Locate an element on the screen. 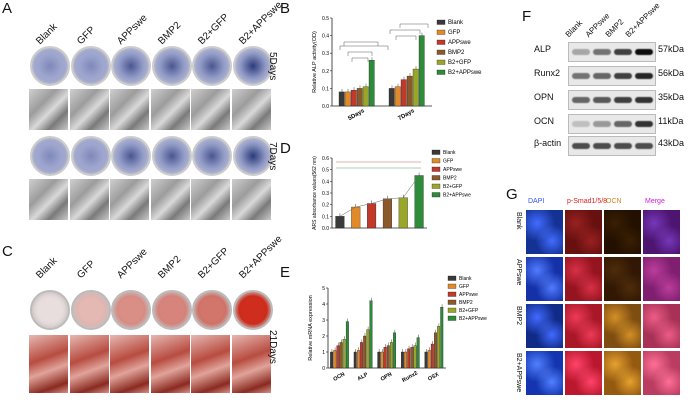 The width and height of the screenshot is (700, 404). category-label: OPN is located at coordinates (386, 377).